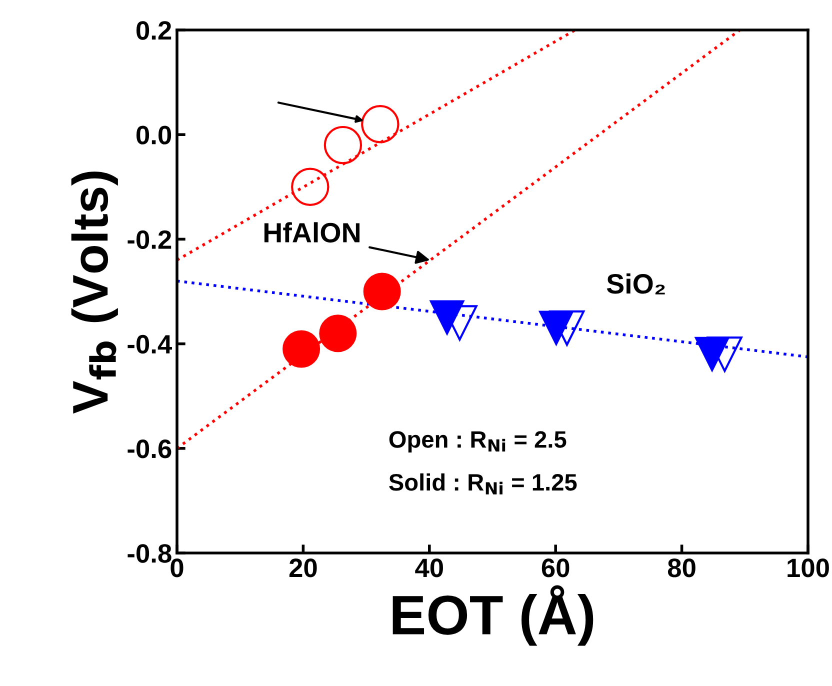 This screenshot has height=686, width=832. I want to click on y-tick-label: -0.2, so click(150, 240).